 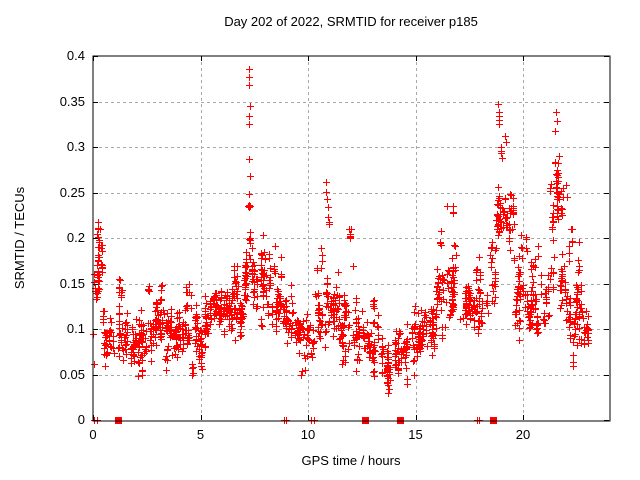 What do you see at coordinates (75, 328) in the screenshot?
I see `y-tick-label: 0.1` at bounding box center [75, 328].